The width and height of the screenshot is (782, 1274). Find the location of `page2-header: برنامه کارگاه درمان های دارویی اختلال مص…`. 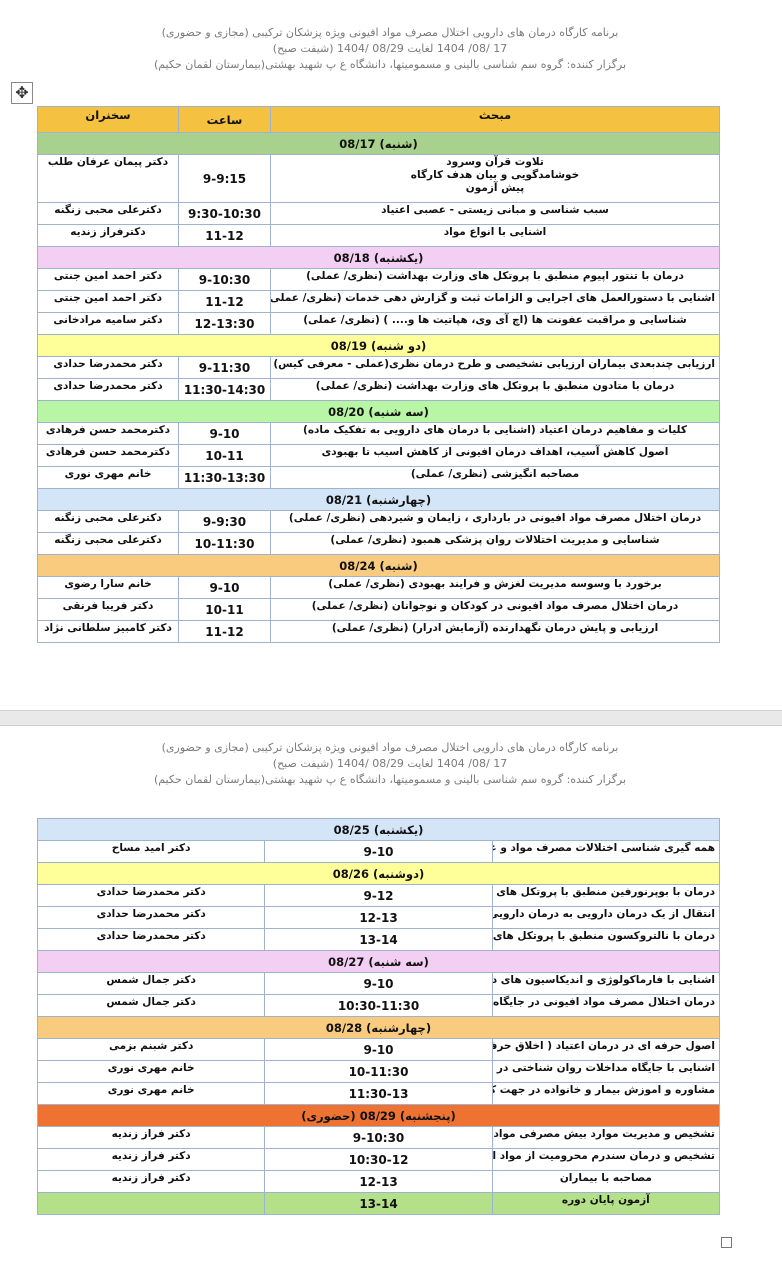

page2-header: برنامه کارگاه درمان های دارویی اختلال مص… is located at coordinates (390, 764).